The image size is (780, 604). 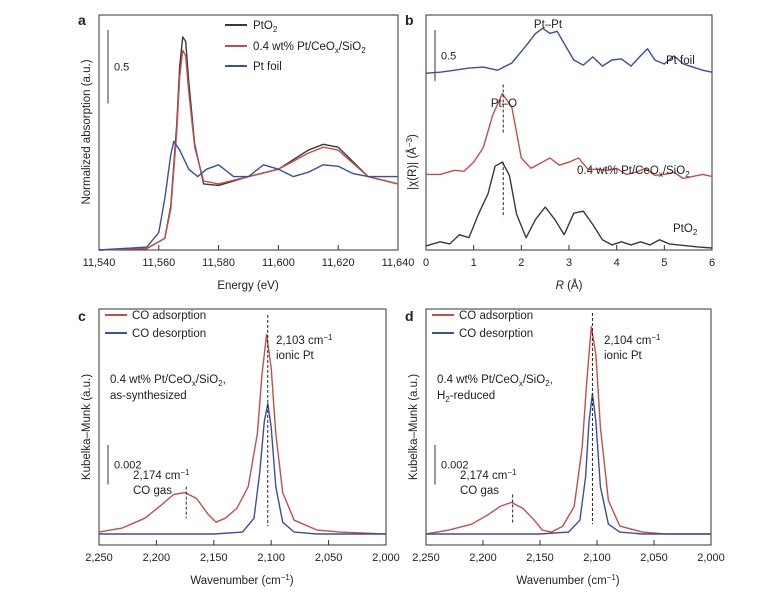 I want to click on panel-d-letter: d, so click(x=409, y=316).